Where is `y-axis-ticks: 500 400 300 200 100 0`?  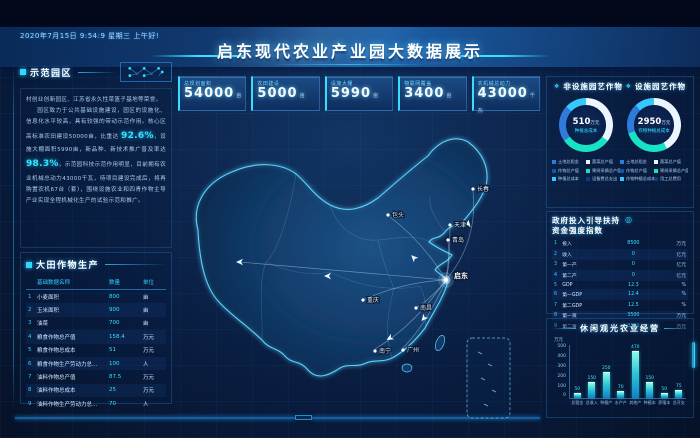
y-axis-ticks: 500 400 300 200 100 0 is located at coordinates (561, 371).